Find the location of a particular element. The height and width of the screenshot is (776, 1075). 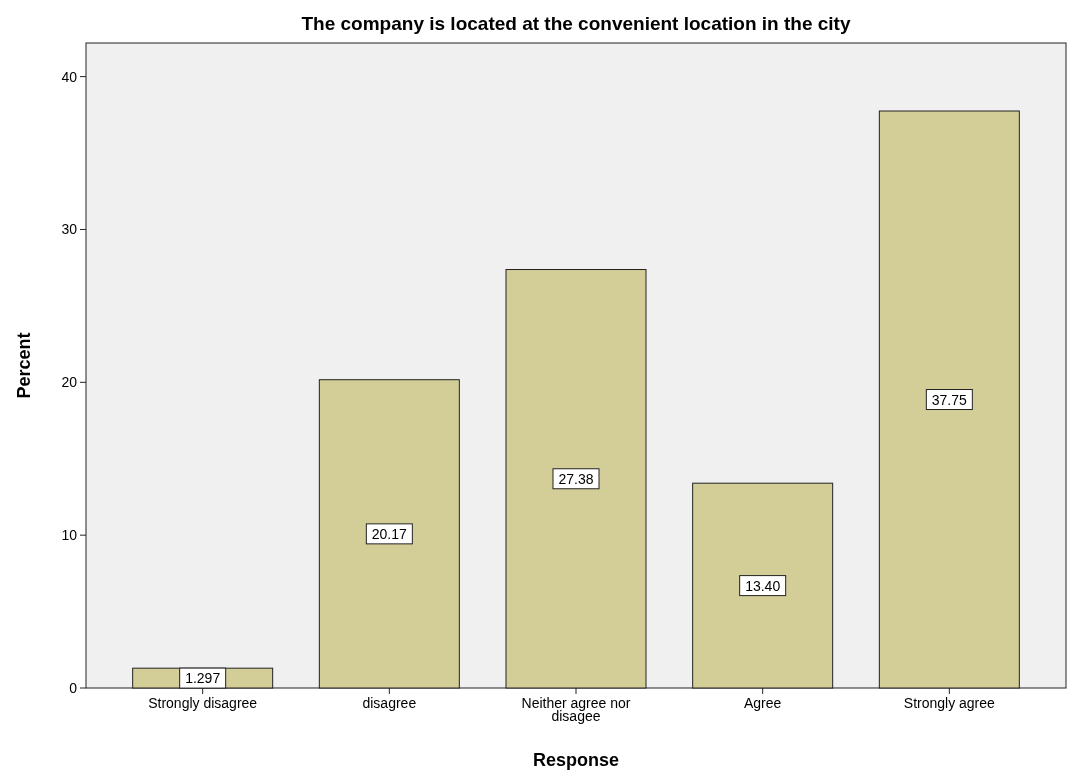

data-label: 13.40 is located at coordinates (763, 585).